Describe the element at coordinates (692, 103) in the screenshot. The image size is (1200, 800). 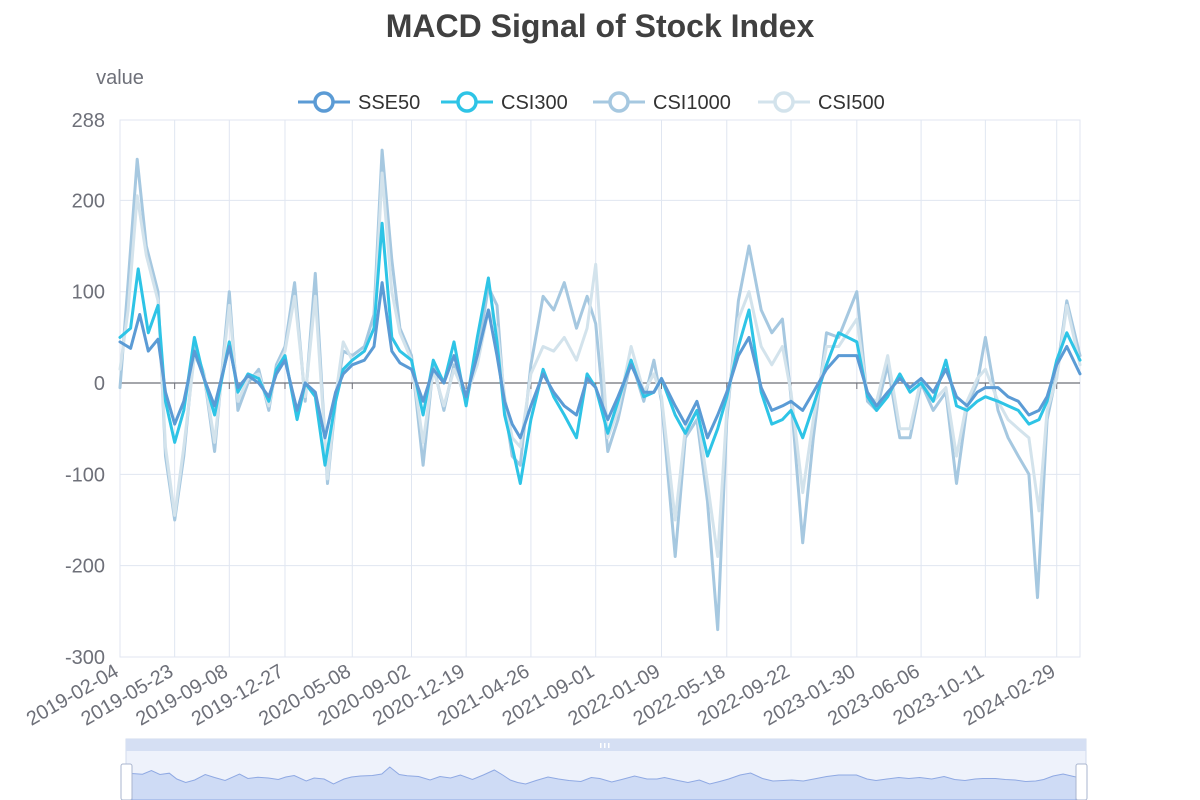
I see `legend-label: CSI1000` at that location.